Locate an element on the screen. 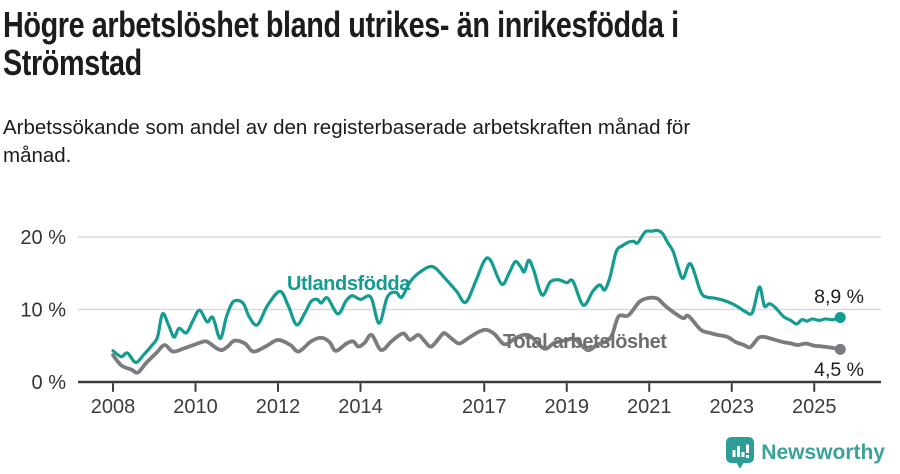 Image resolution: width=900 pixels, height=474 pixels. series-end-dots is located at coordinates (840, 333).